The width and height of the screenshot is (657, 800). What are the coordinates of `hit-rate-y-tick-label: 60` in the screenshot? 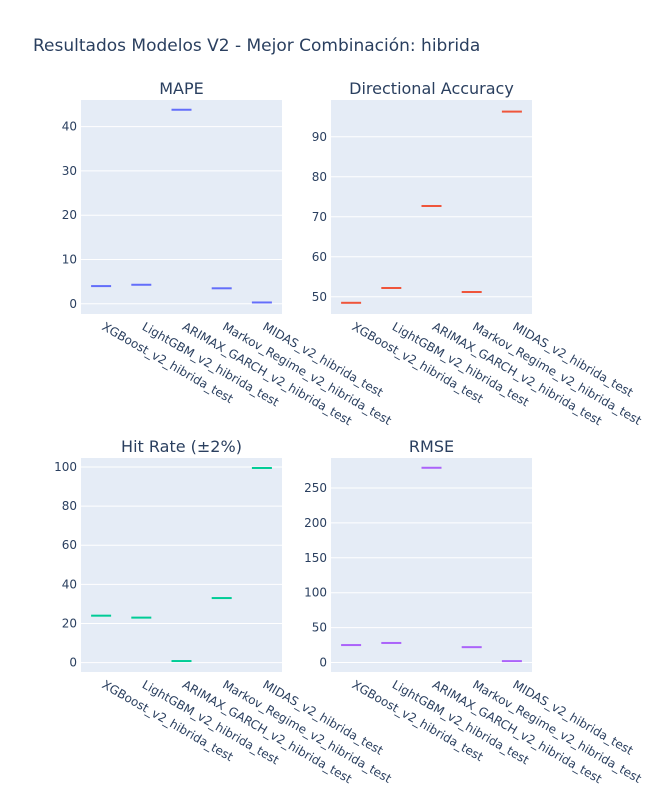 It's located at (69, 545).